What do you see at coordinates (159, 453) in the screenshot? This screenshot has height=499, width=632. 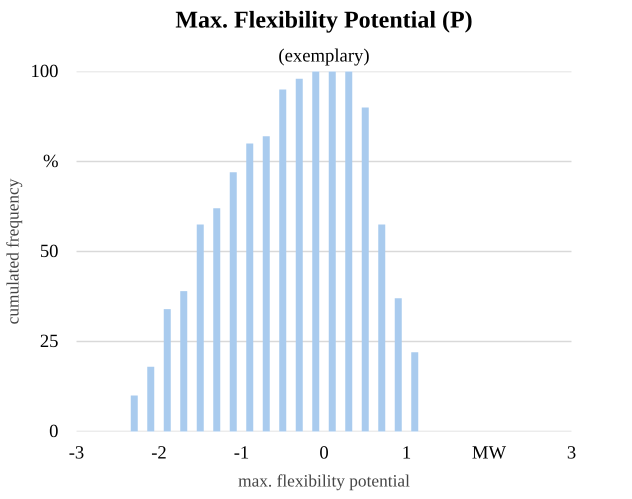 I see `x-tick-label: -2` at bounding box center [159, 453].